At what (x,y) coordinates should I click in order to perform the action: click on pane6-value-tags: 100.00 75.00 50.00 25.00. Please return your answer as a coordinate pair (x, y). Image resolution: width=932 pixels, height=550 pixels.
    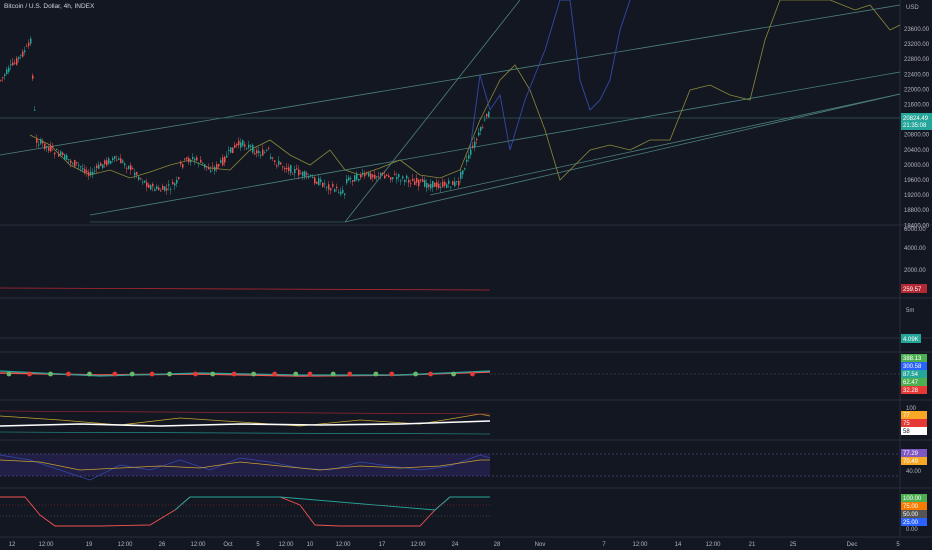
    Looking at the image, I should click on (914, 510).